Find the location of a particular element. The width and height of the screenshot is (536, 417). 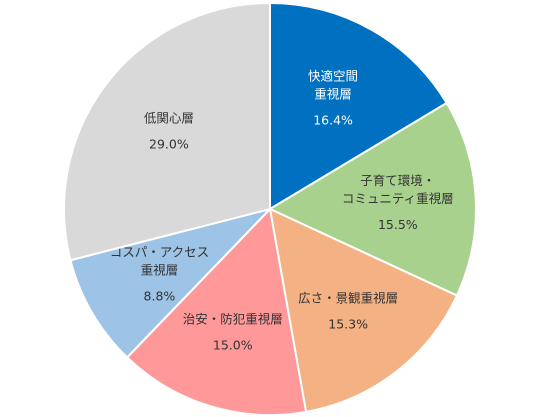

slice-name-2-line-0: 広さ・景観重視層 is located at coordinates (348, 297).